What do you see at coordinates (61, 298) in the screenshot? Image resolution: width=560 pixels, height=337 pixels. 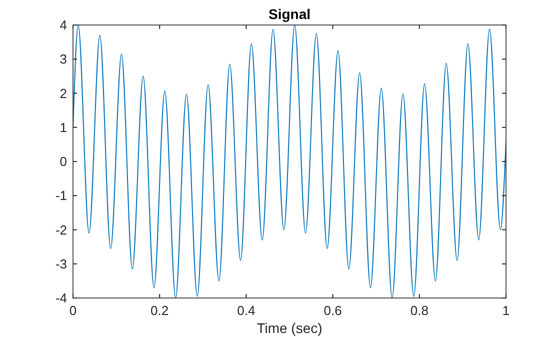 I see `y-tick-label: -4` at bounding box center [61, 298].